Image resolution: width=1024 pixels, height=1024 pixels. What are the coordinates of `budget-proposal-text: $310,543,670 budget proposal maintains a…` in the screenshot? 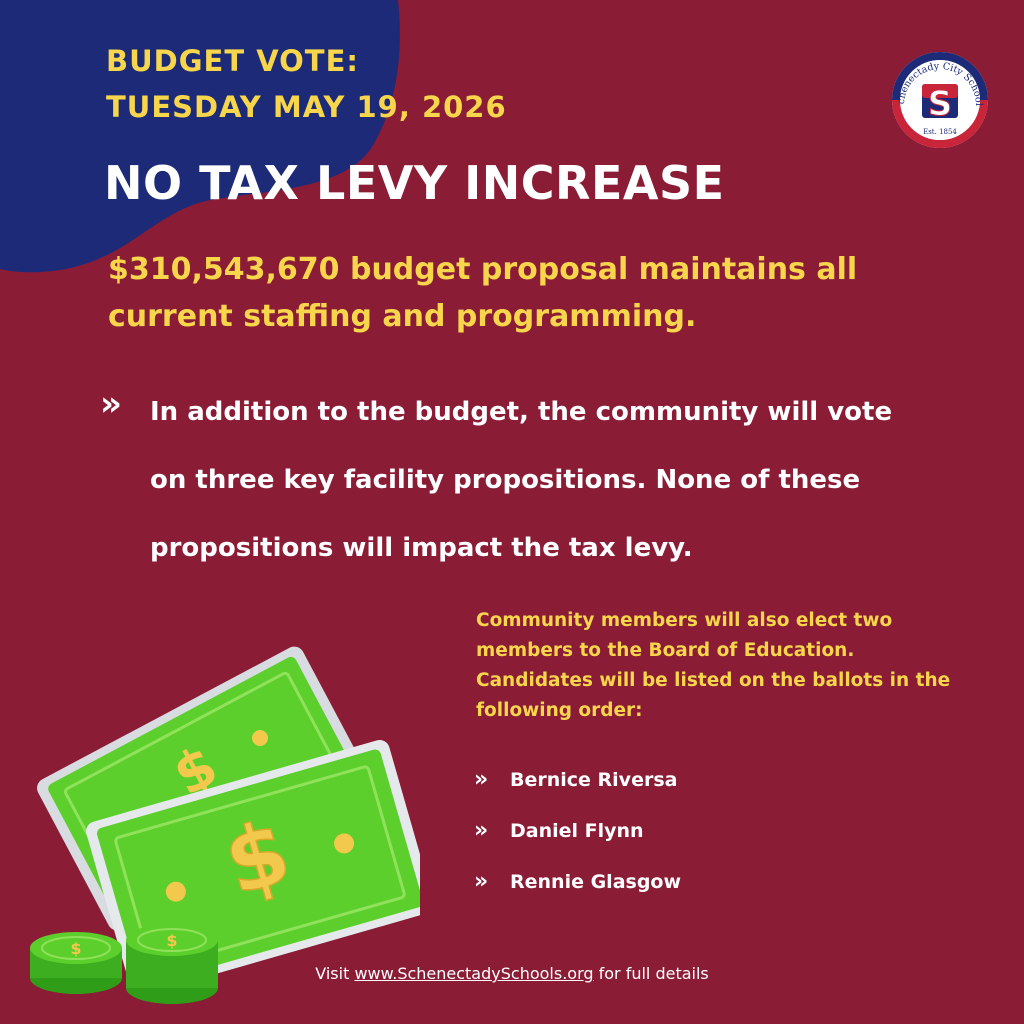 It's located at (483, 293).